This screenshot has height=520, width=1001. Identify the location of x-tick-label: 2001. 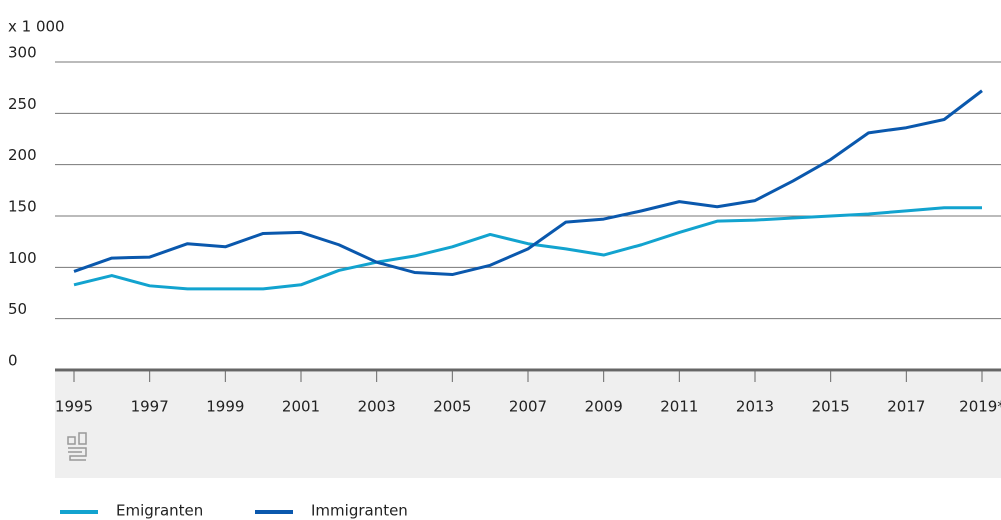
(301, 407).